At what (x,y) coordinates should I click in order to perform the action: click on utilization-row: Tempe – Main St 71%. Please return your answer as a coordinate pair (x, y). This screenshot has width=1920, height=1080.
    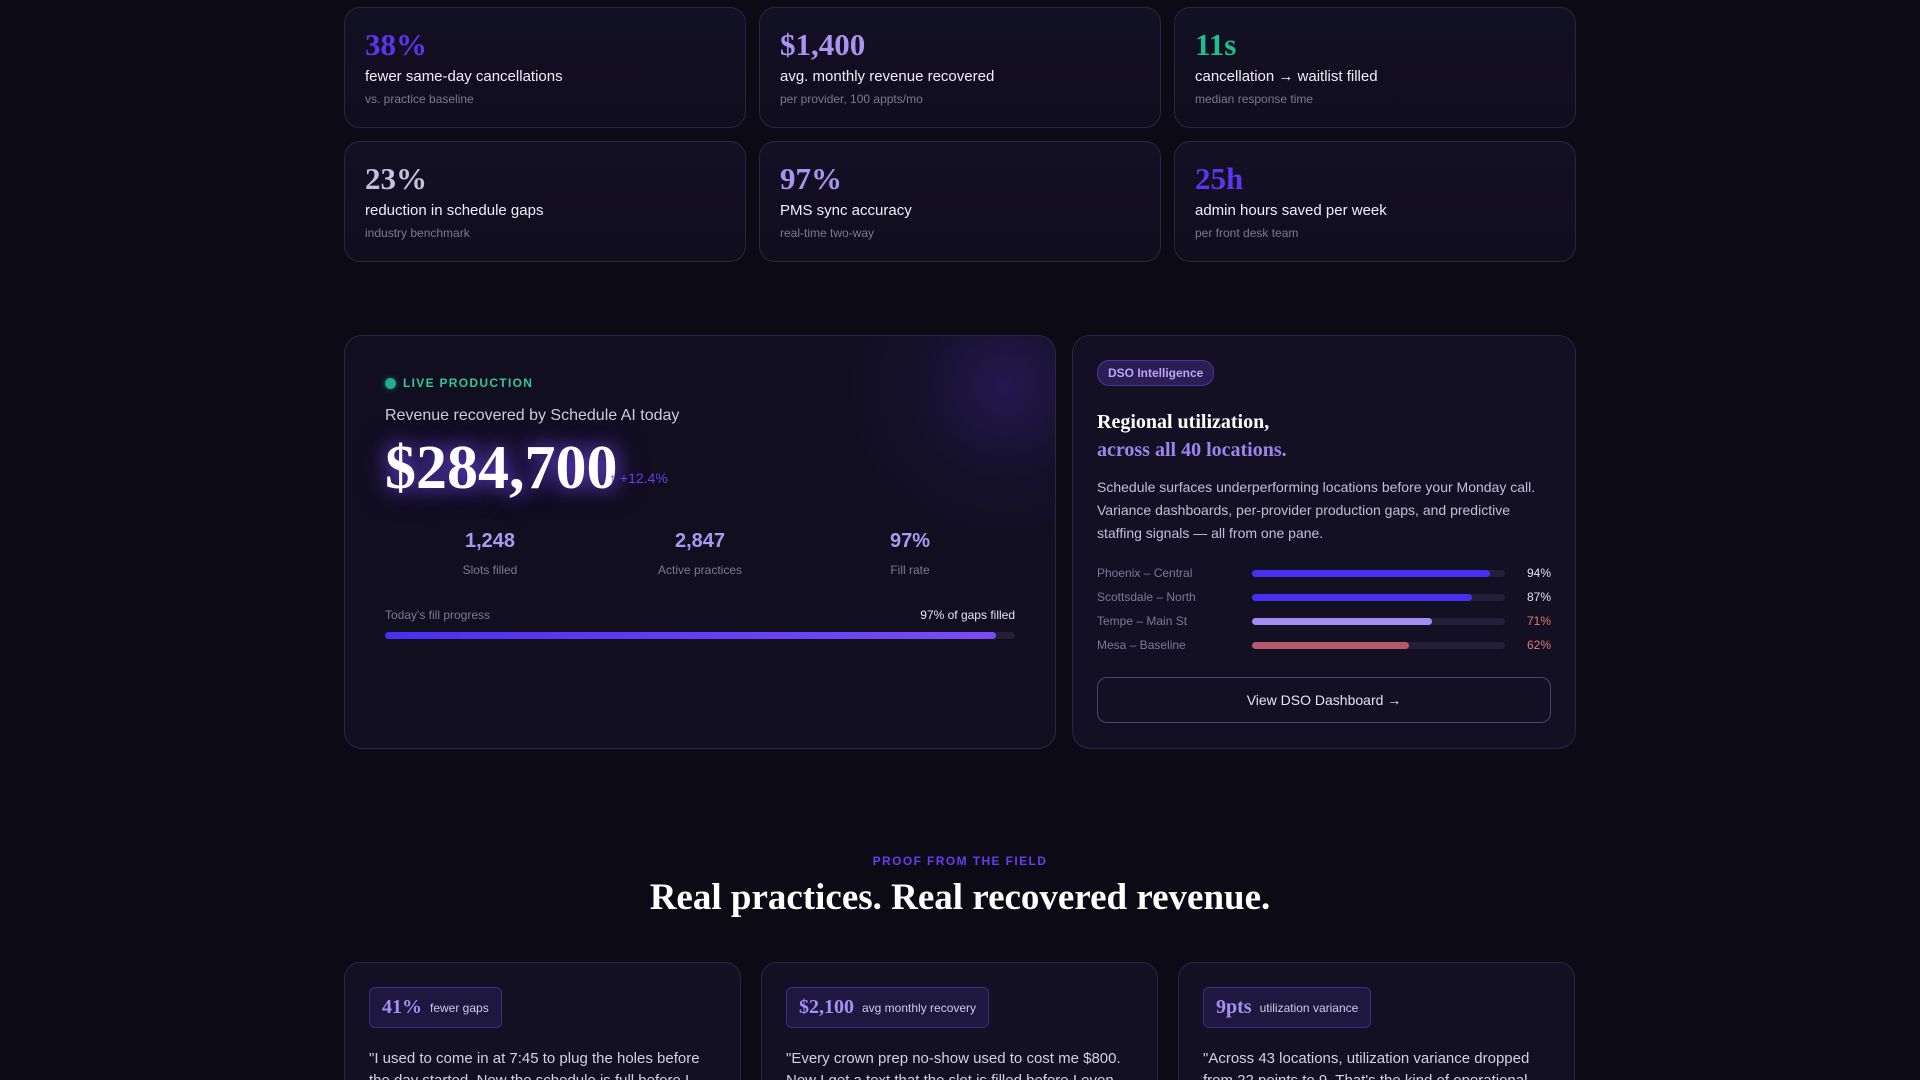
    Looking at the image, I should click on (1324, 621).